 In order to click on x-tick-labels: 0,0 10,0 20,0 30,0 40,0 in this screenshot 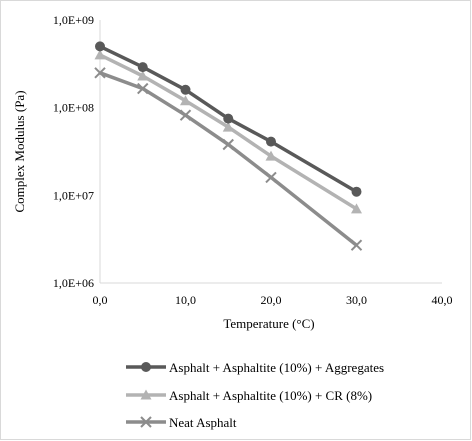, I will do `click(273, 300)`.